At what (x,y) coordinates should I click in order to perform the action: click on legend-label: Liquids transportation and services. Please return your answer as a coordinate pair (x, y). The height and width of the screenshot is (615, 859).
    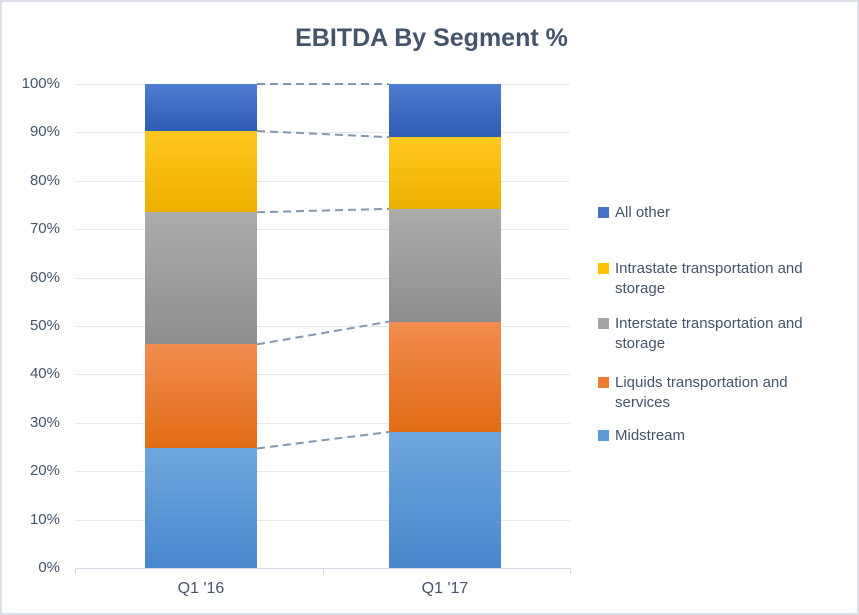
    Looking at the image, I should click on (701, 392).